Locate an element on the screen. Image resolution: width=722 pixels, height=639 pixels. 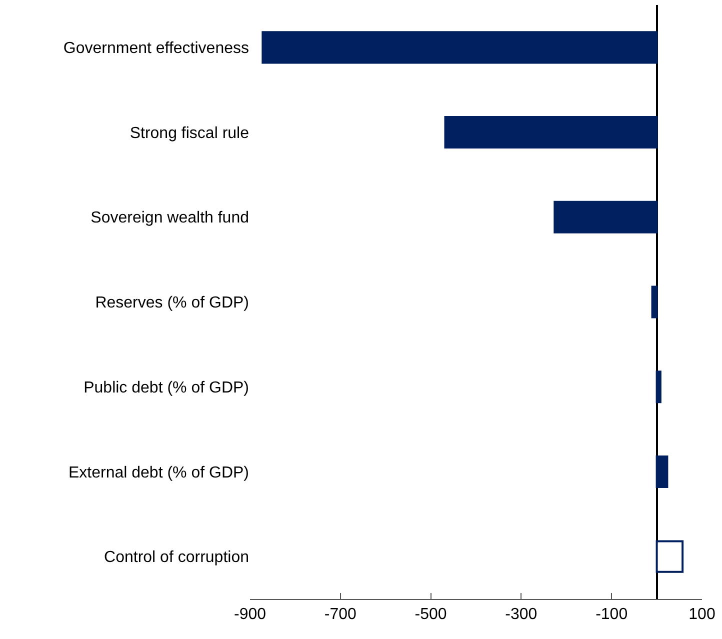
x-tick-label: -300 is located at coordinates (521, 615).